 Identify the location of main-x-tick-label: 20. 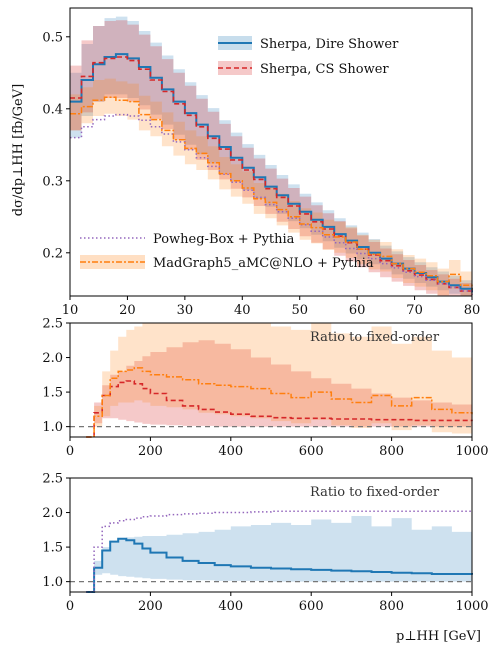
(127, 310).